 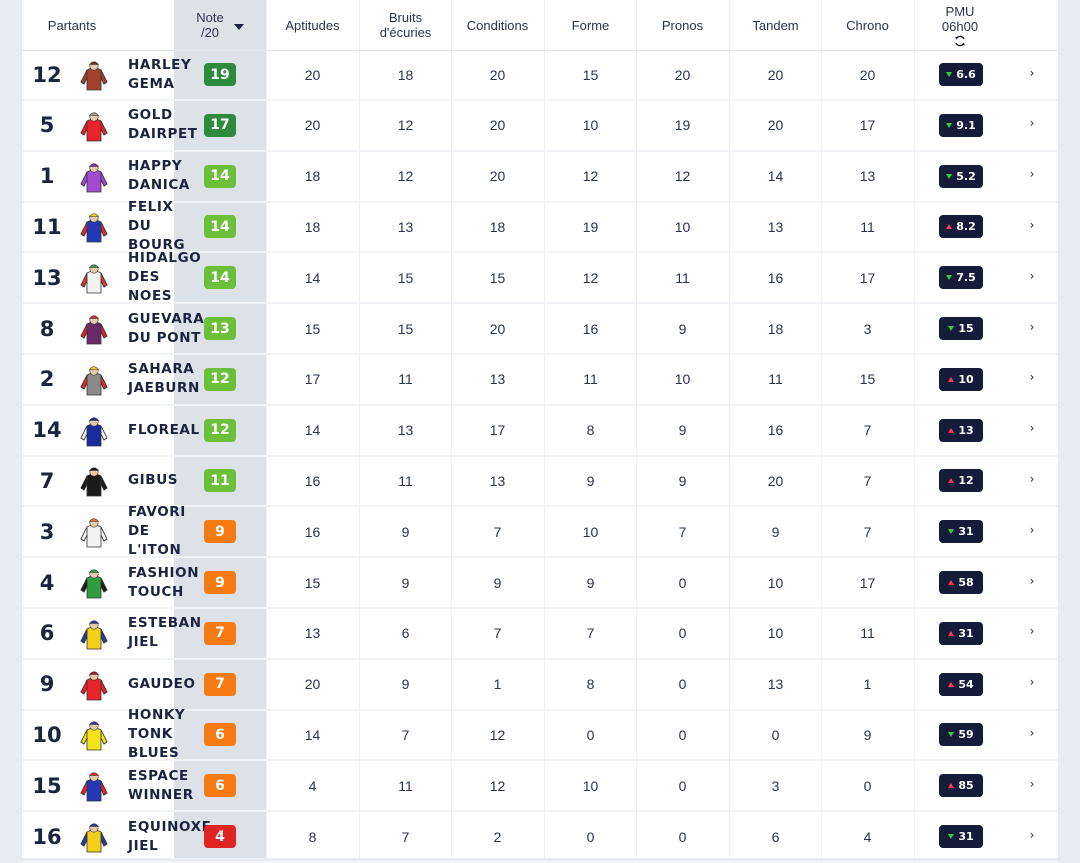 I want to click on table-row: 14 FLOREAL 12 14 13 17 8 9 16 7 13 ›, so click(x=540, y=431).